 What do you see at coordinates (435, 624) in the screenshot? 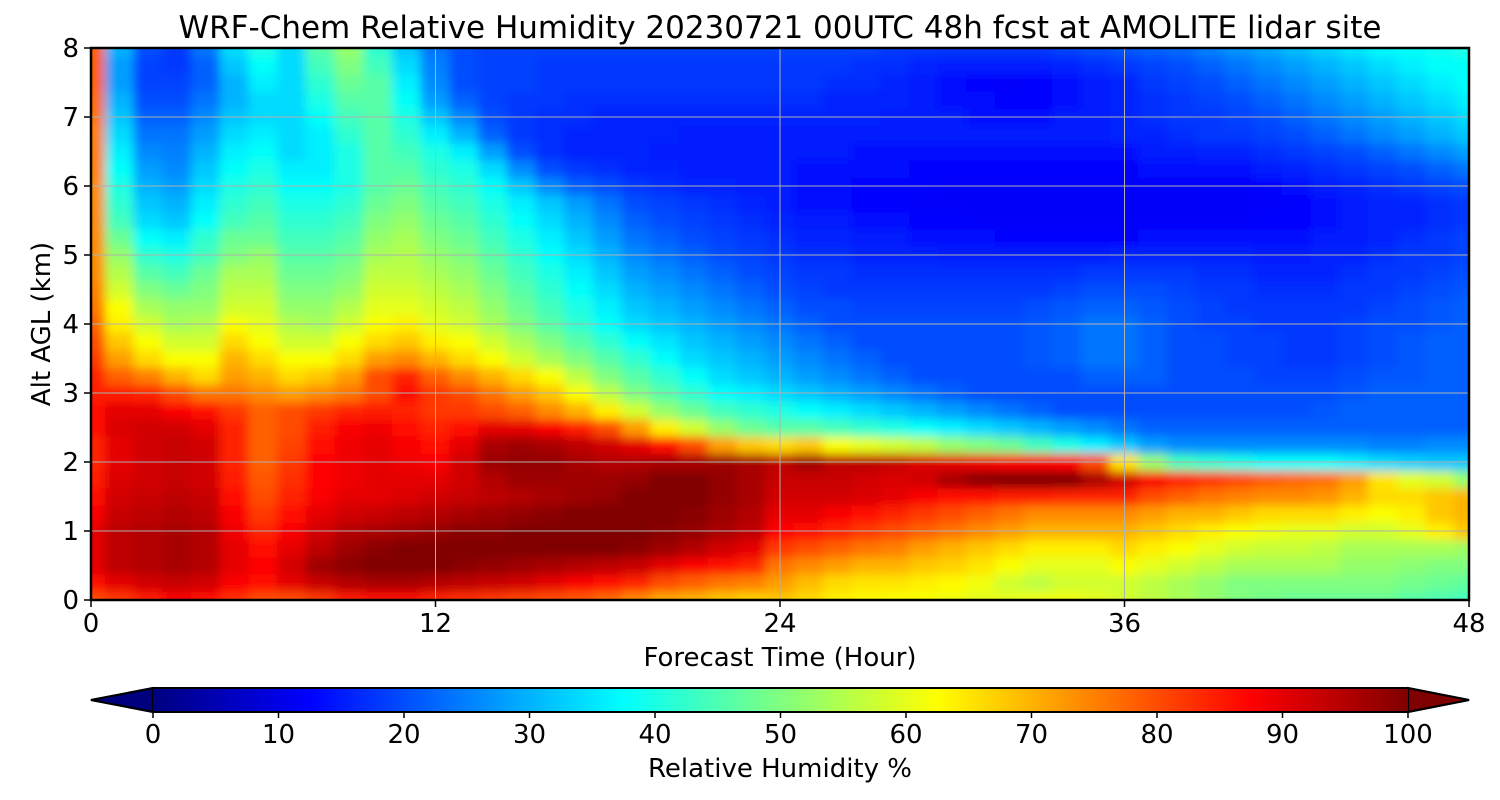
I see `x-tick-label: 12` at bounding box center [435, 624].